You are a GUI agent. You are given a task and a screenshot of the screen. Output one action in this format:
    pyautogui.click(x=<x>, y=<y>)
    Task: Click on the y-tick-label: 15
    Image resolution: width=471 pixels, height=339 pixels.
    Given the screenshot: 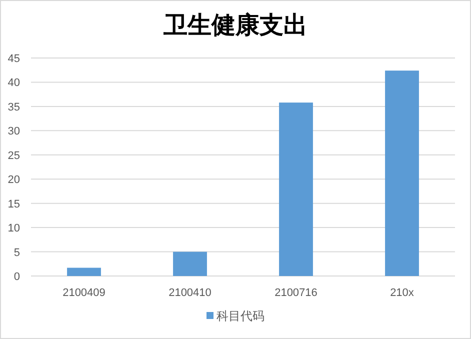 What is the action you would take?
    pyautogui.click(x=14, y=204)
    